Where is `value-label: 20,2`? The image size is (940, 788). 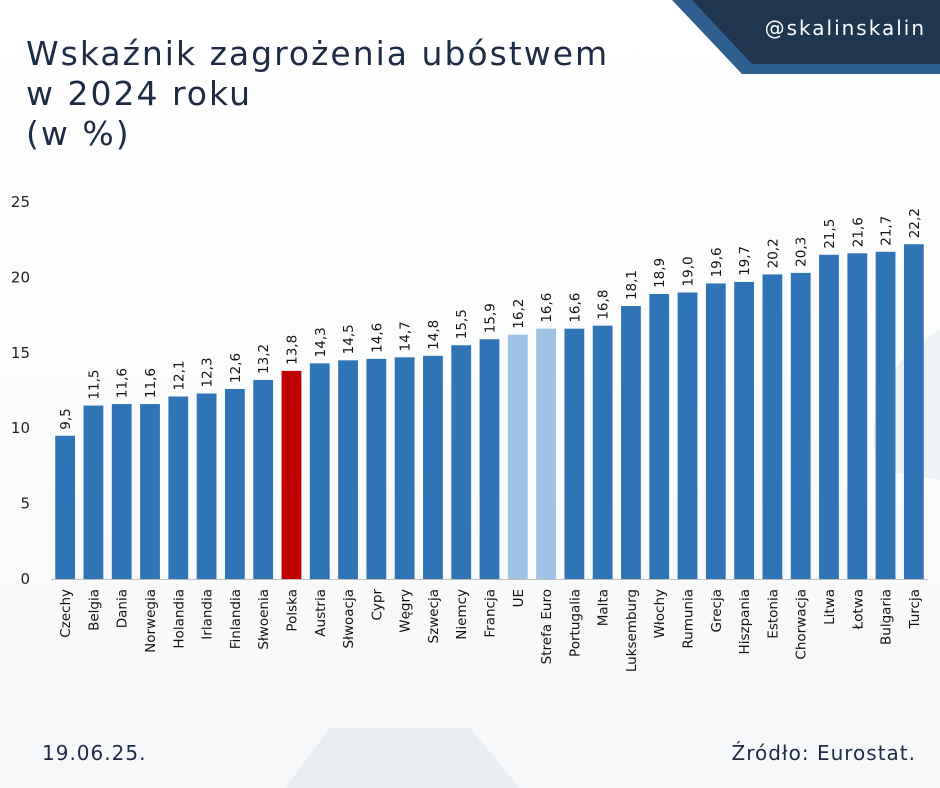
value-label: 20,2 is located at coordinates (773, 253).